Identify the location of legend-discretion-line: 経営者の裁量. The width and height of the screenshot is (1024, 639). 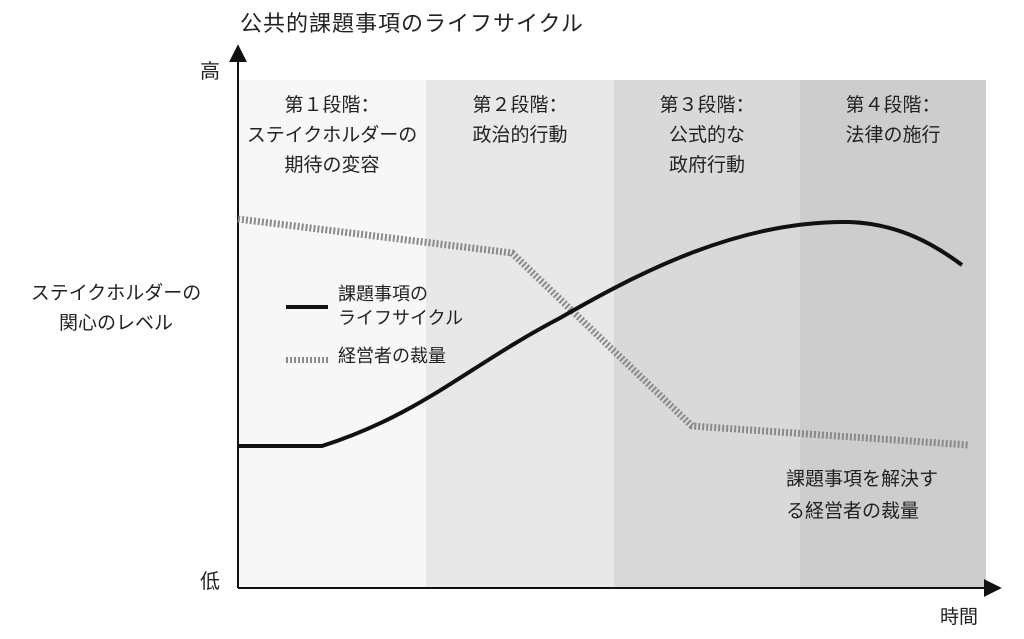
(392, 356).